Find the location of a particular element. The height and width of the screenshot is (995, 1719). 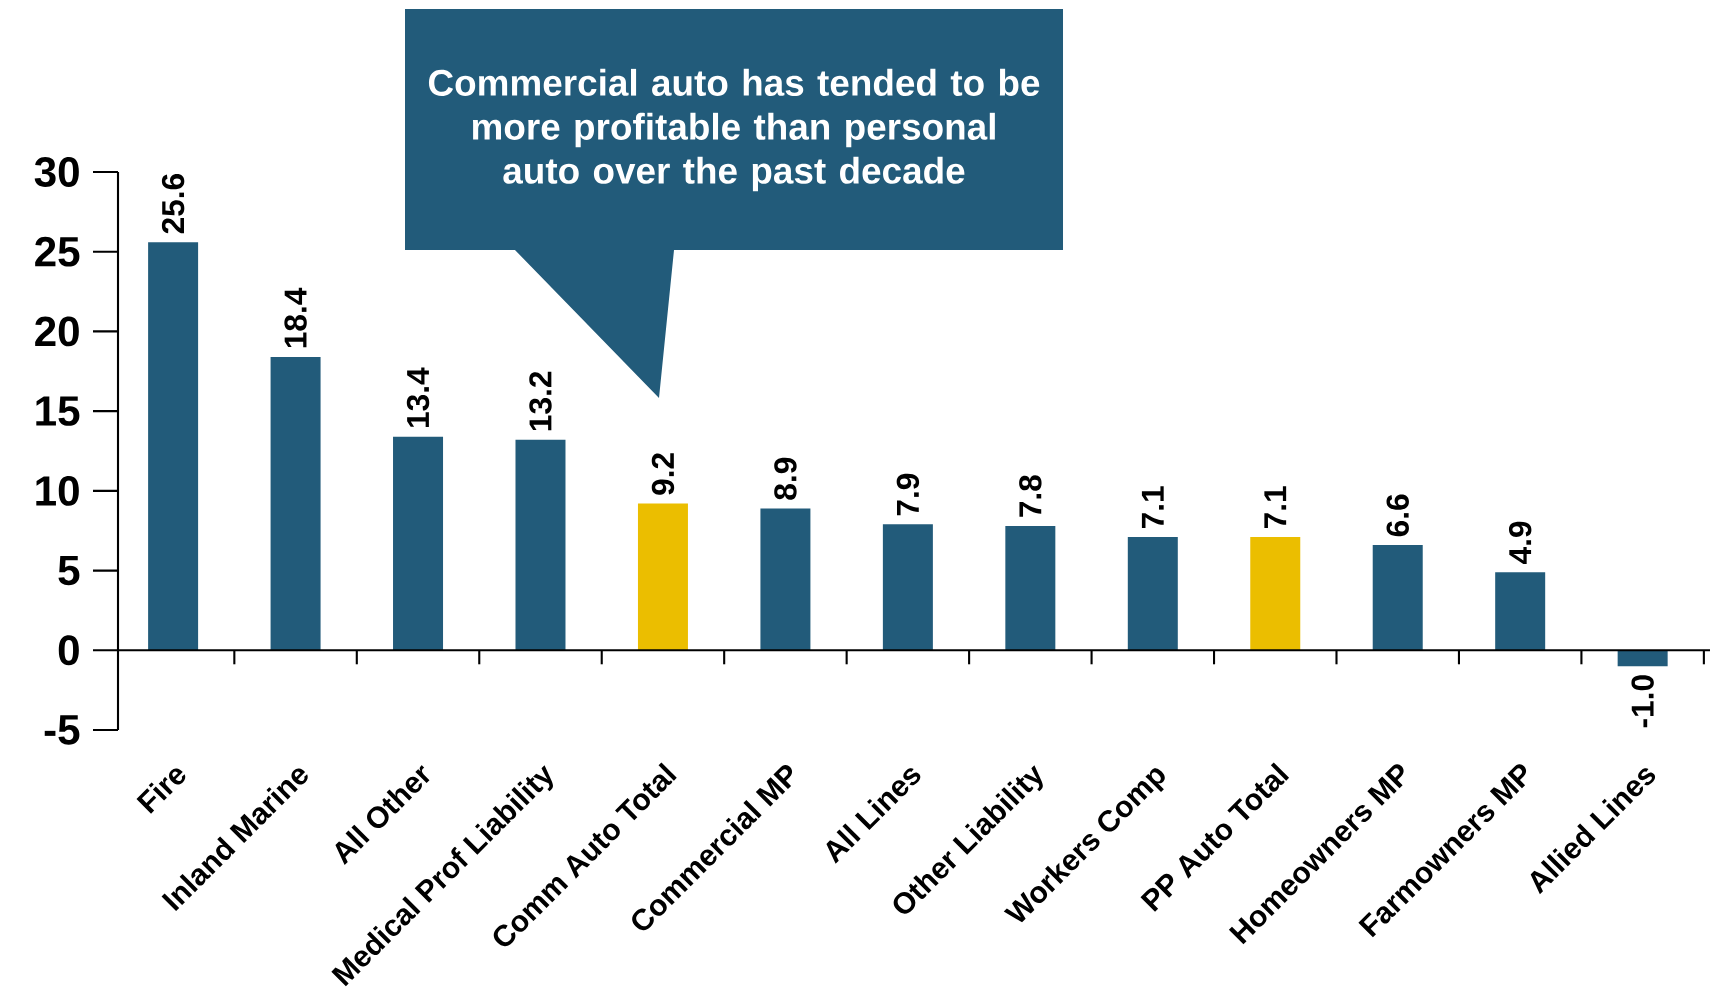

data-label: -1.0 is located at coordinates (1642, 701).